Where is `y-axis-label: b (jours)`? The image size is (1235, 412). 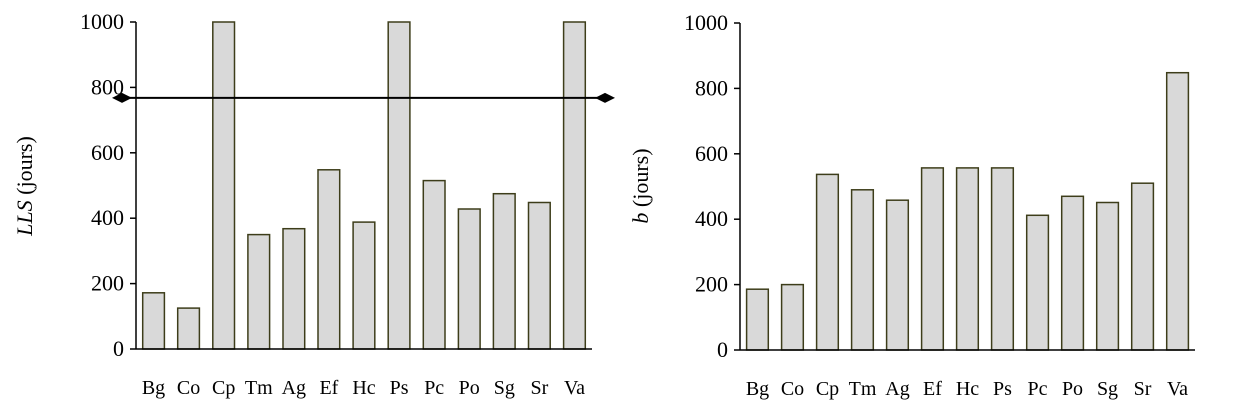 y-axis-label: b (jours) is located at coordinates (640, 185).